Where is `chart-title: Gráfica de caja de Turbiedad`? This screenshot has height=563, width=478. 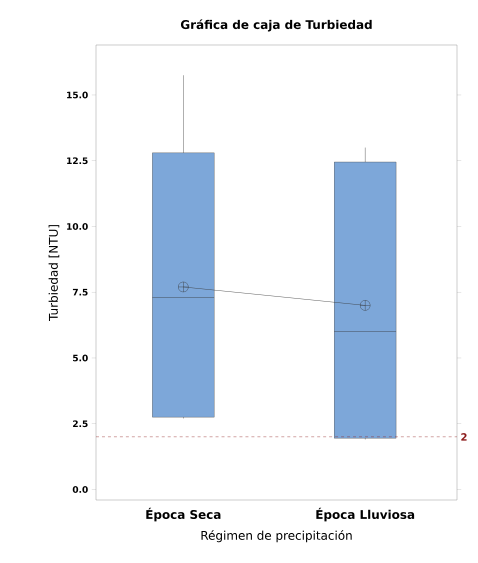
chart-title: Gráfica de caja de Turbiedad is located at coordinates (276, 25).